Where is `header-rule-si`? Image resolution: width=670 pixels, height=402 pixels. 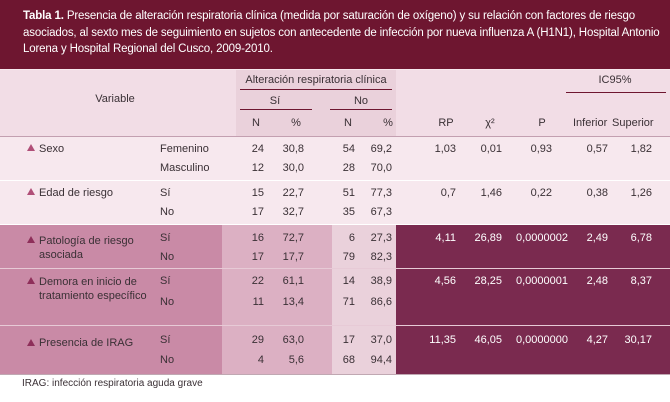
header-rule-si is located at coordinates (276, 109).